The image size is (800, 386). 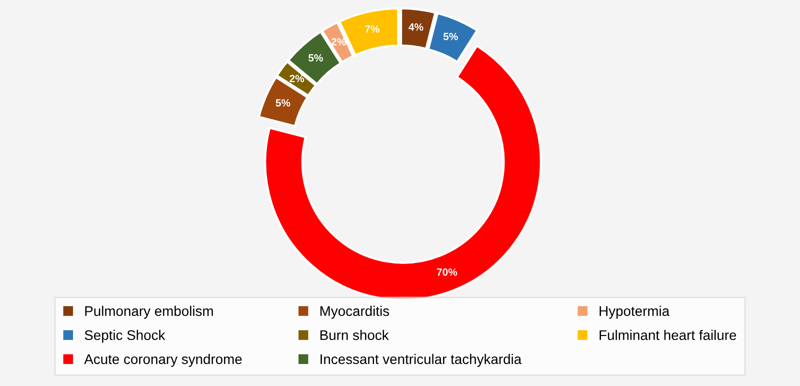 I want to click on legend-label: Pulmonary embolism, so click(x=149, y=312).